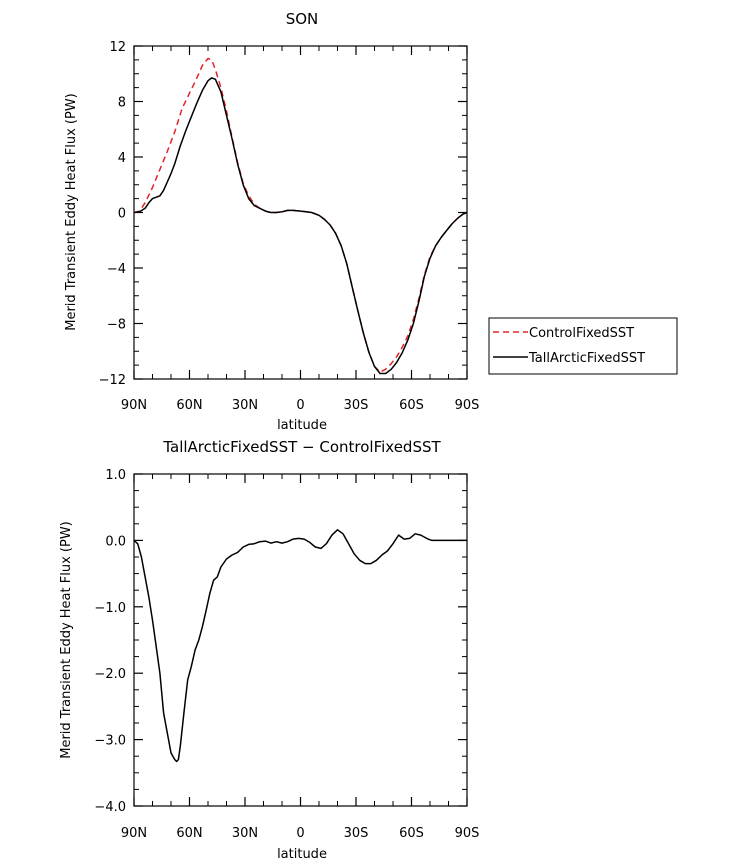  What do you see at coordinates (116, 269) in the screenshot?
I see `top-y-tick-label: −4` at bounding box center [116, 269].